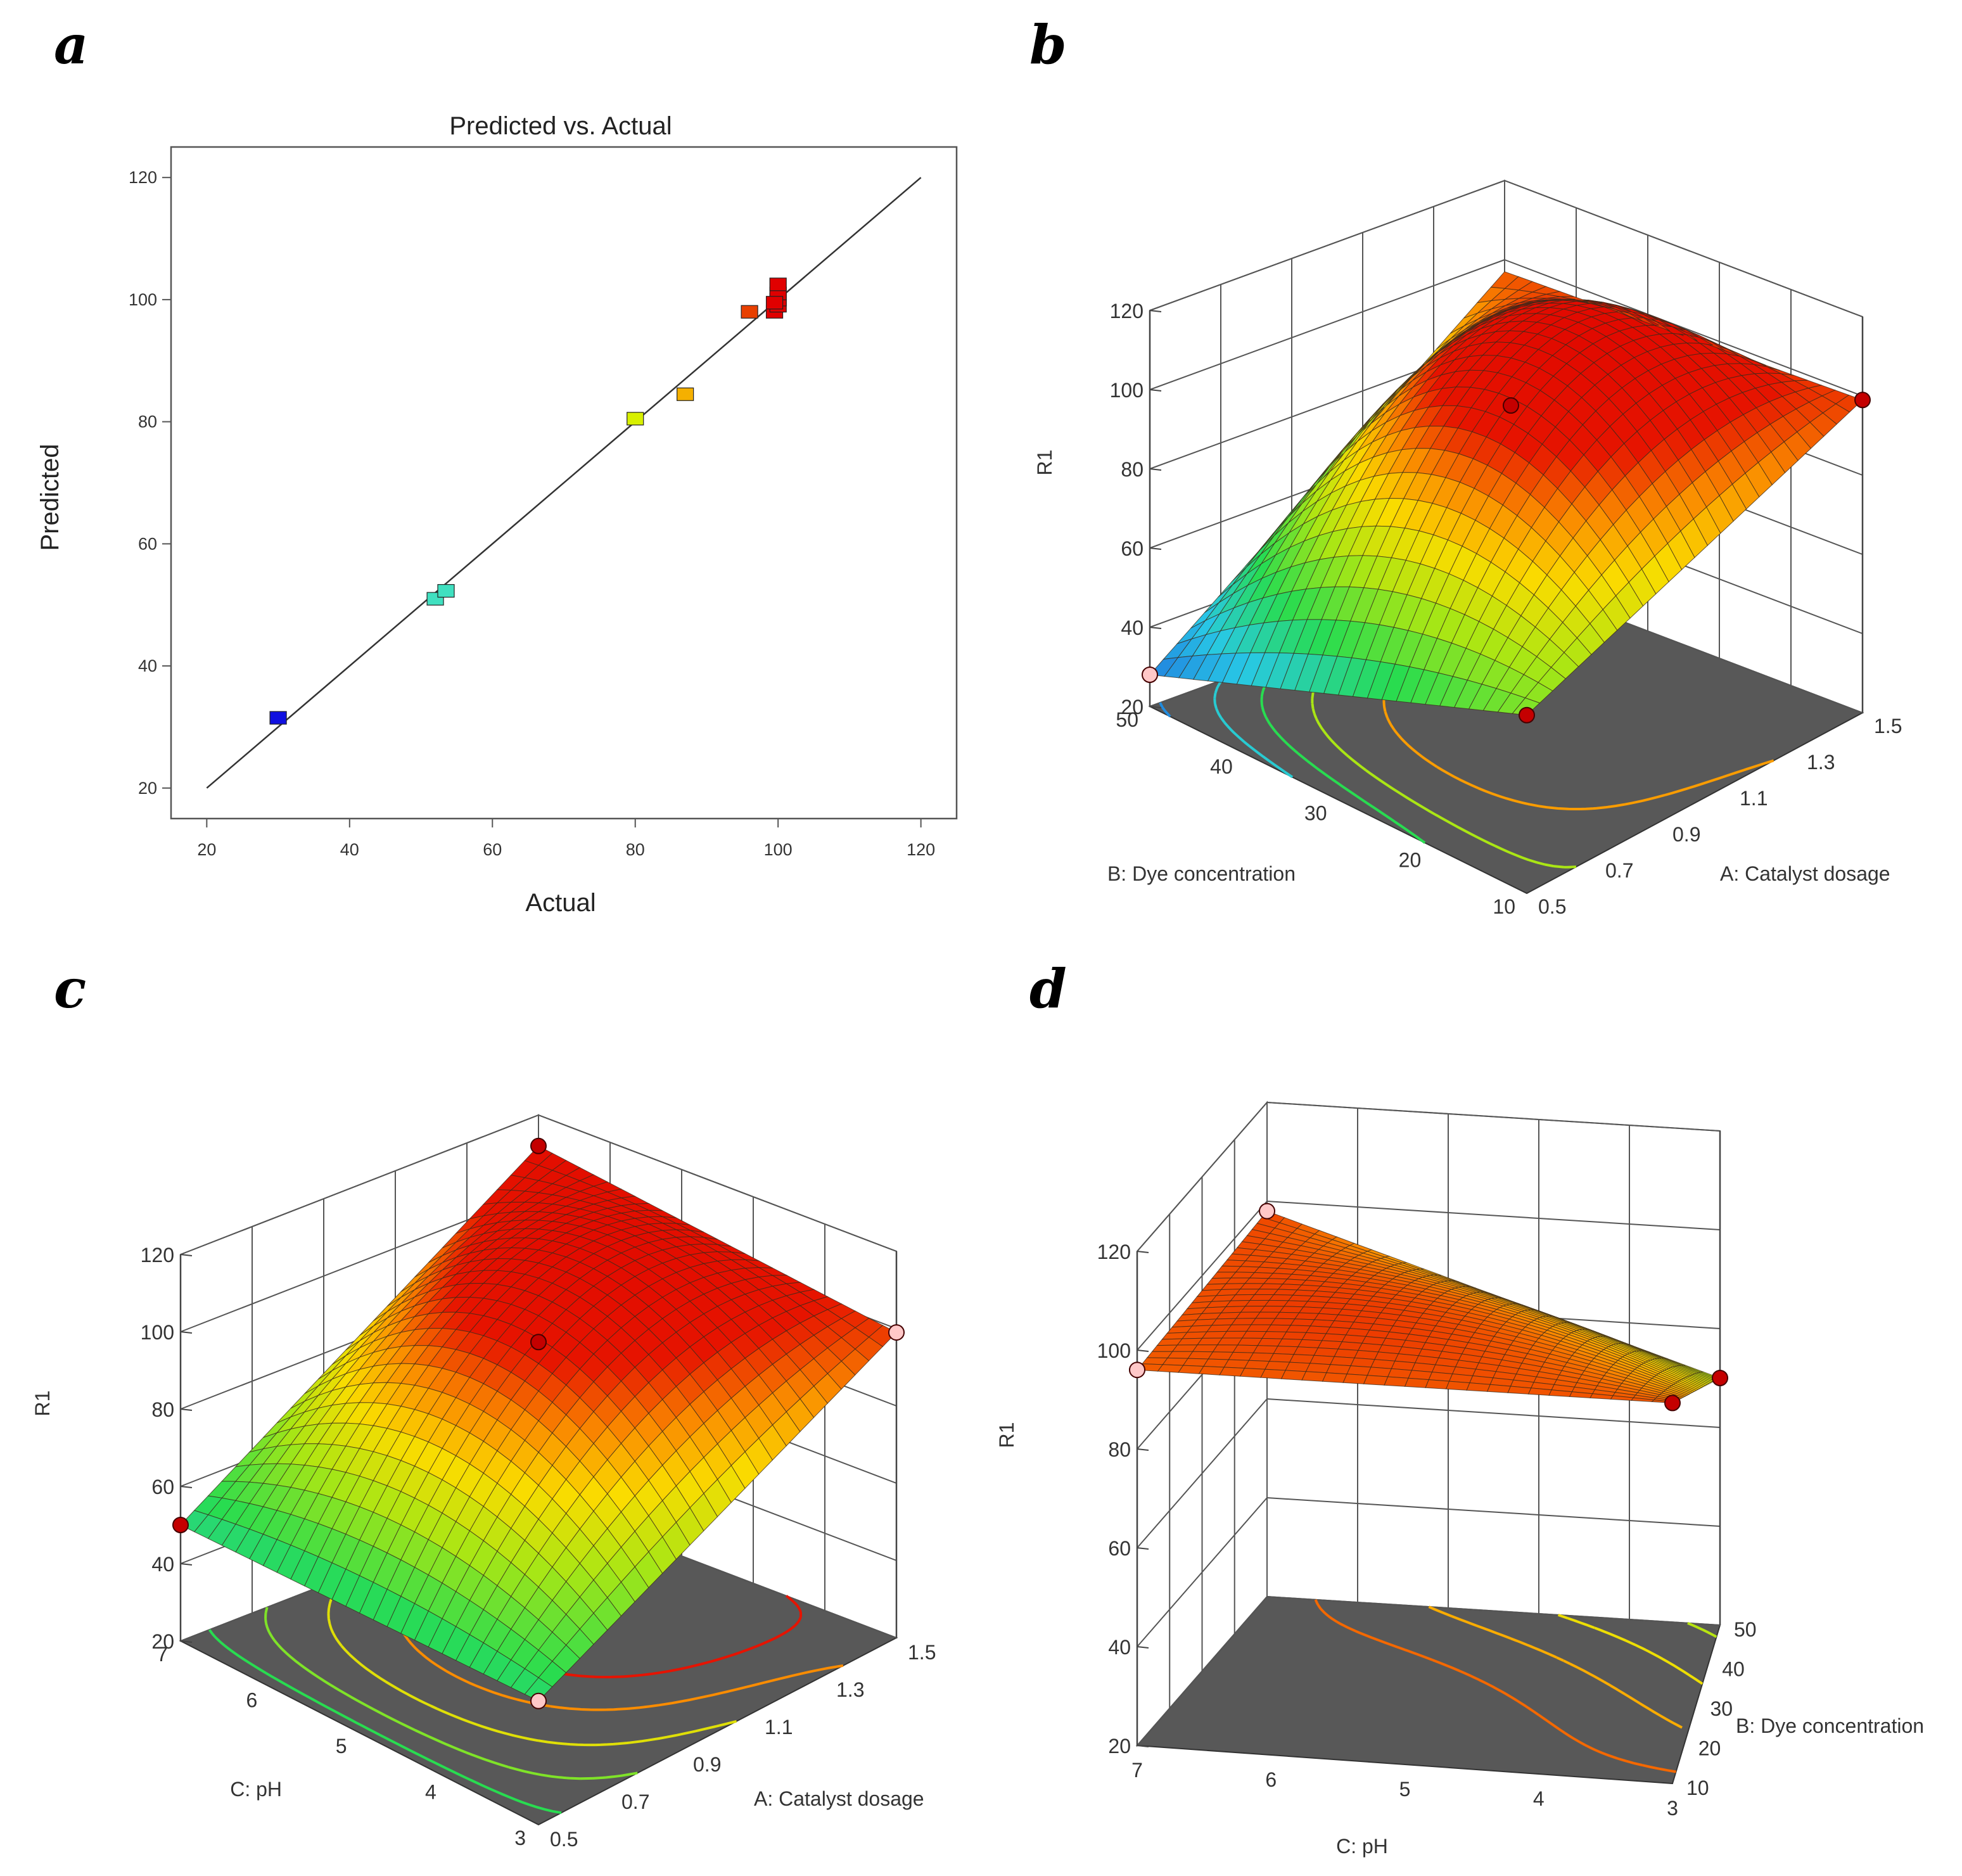 Image resolution: width=1962 pixels, height=1876 pixels. What do you see at coordinates (71, 44) in the screenshot?
I see `panel-label-a: a` at bounding box center [71, 44].